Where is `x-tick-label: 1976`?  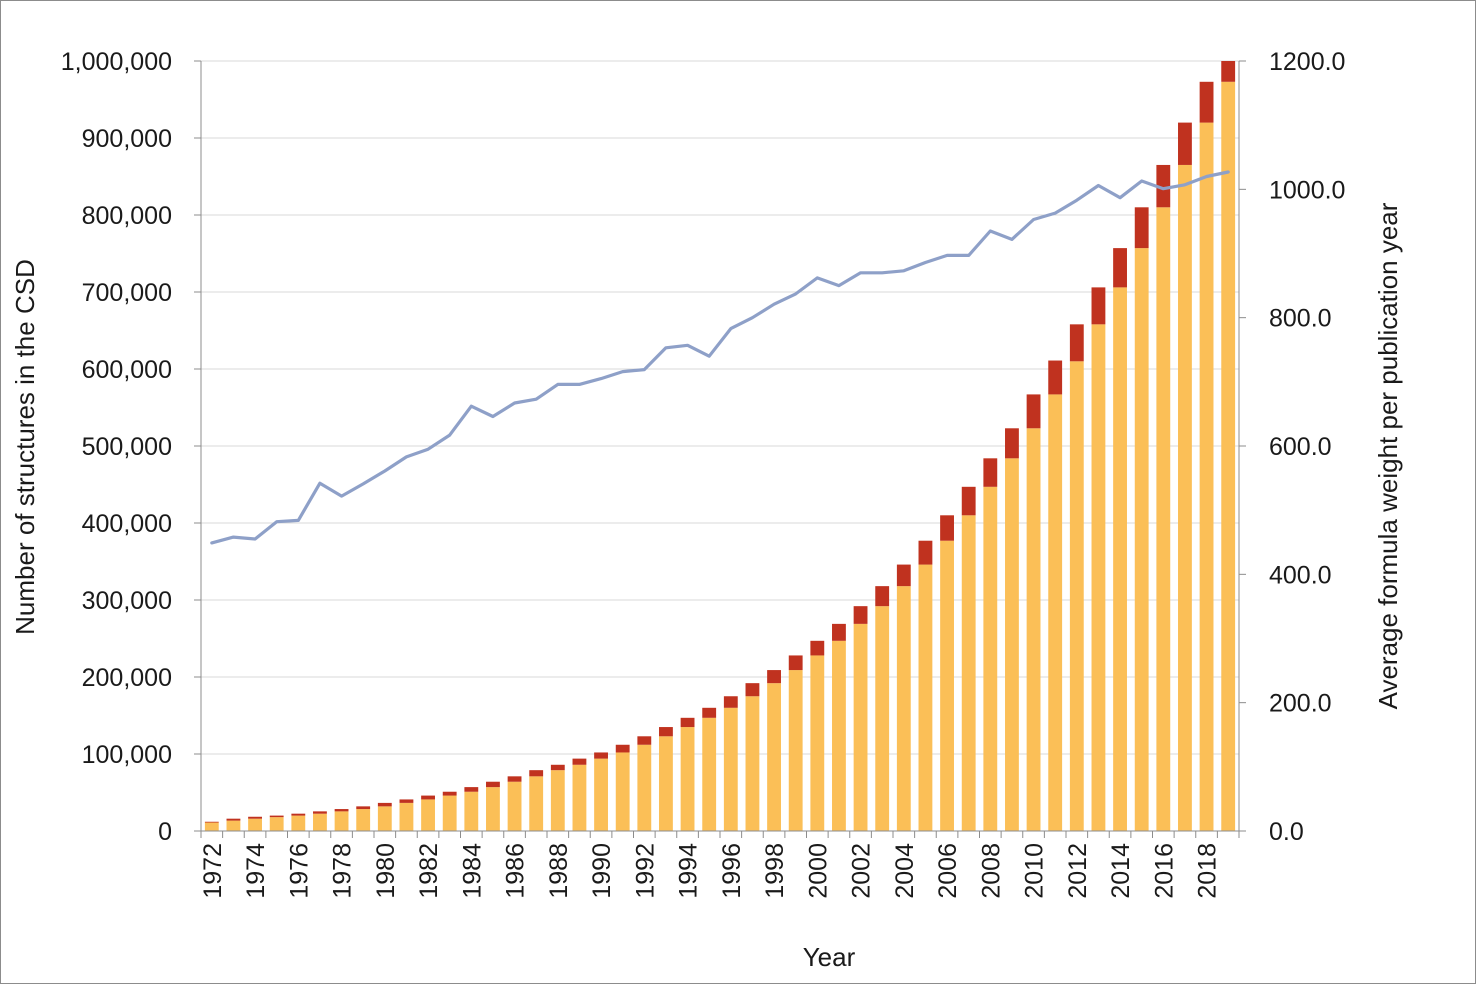 x-tick-label: 1976 is located at coordinates (299, 871).